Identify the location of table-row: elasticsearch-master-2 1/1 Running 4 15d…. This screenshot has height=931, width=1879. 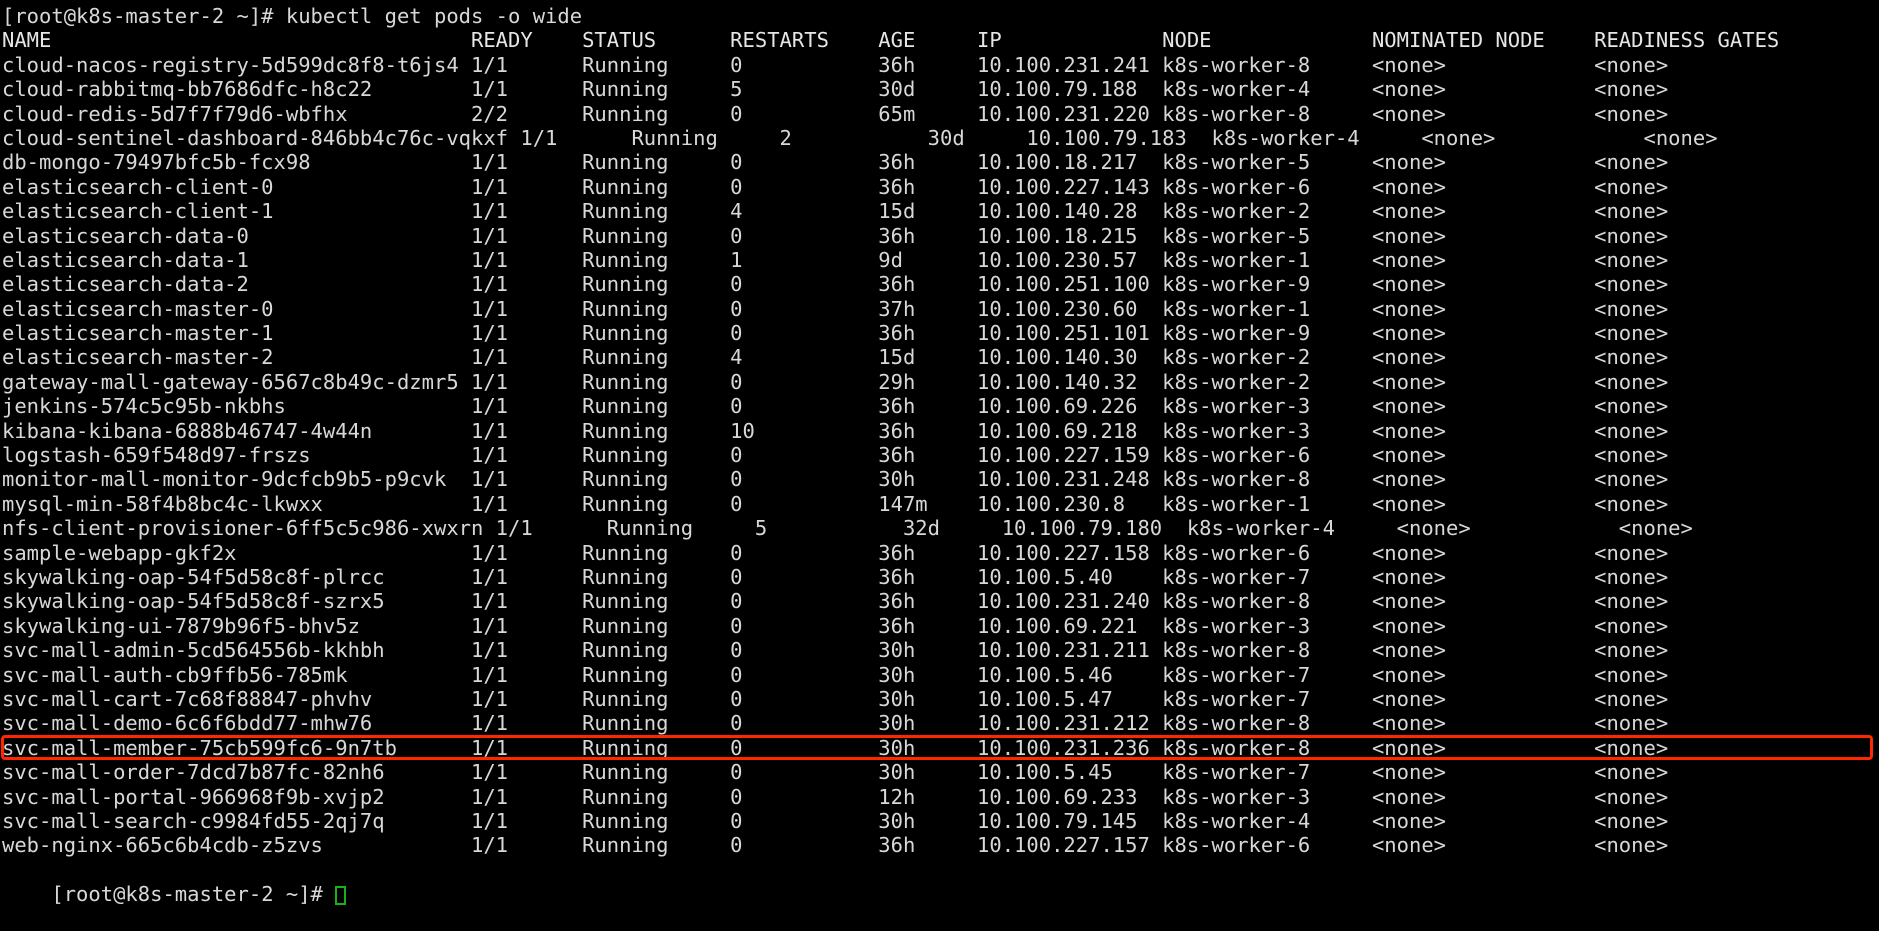
(835, 357).